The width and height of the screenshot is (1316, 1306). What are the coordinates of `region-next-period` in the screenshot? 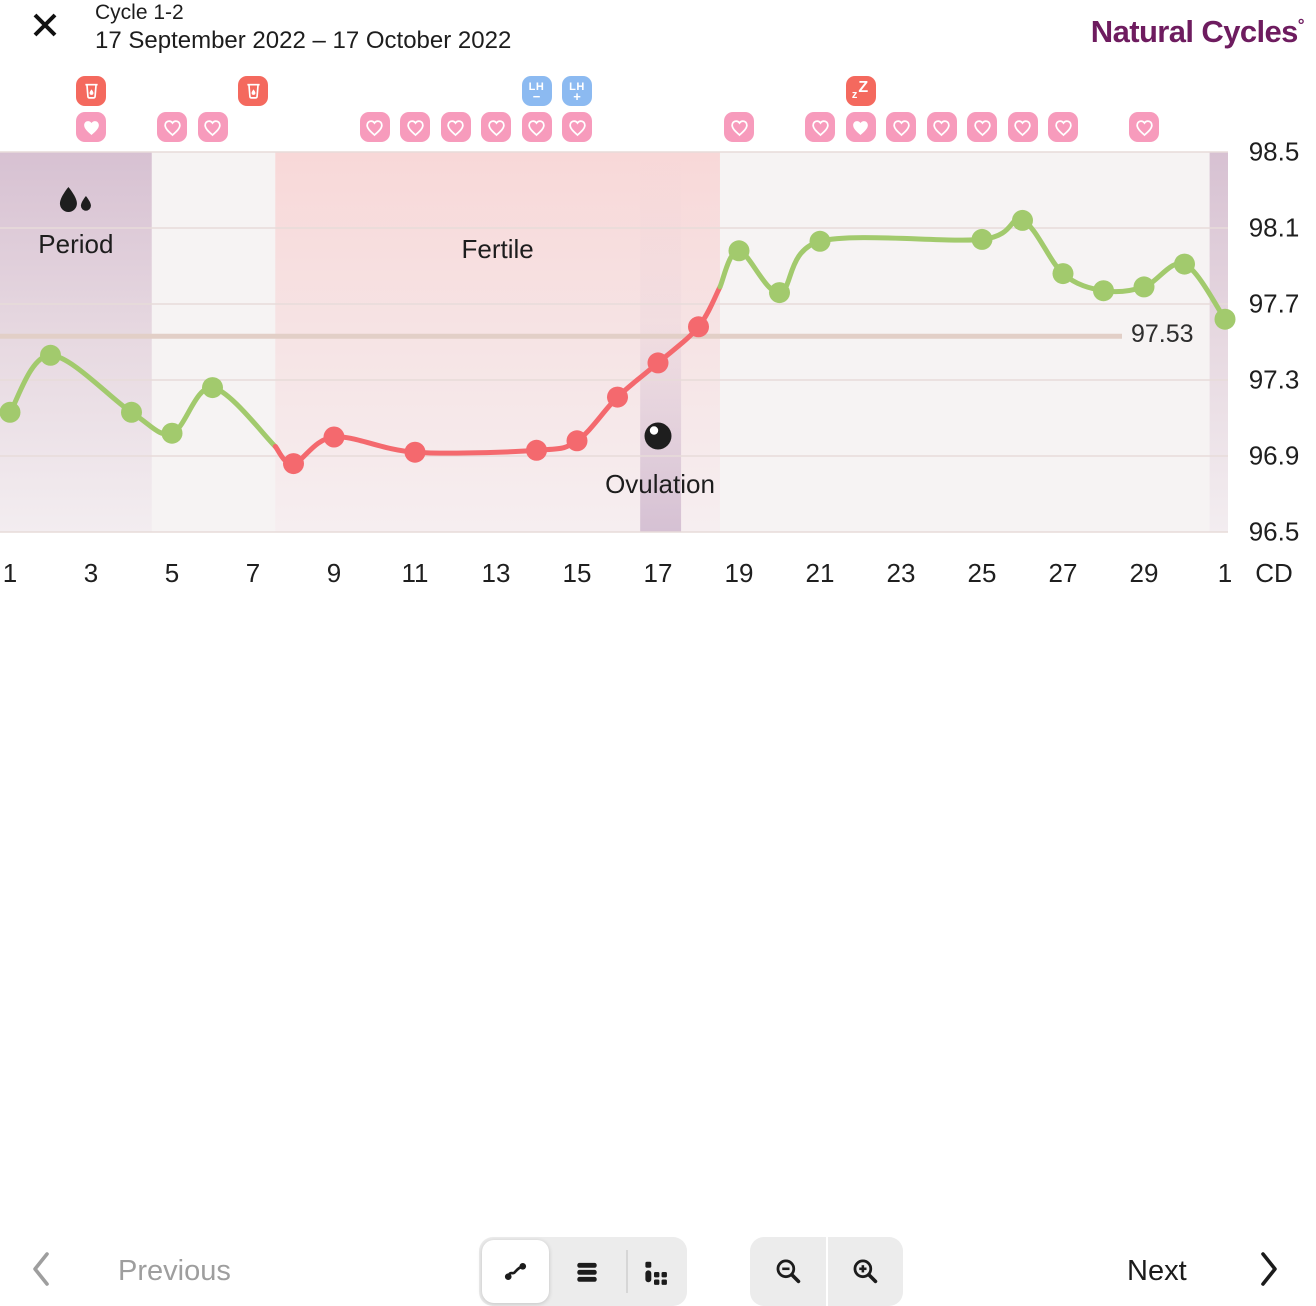 It's located at (1218, 342).